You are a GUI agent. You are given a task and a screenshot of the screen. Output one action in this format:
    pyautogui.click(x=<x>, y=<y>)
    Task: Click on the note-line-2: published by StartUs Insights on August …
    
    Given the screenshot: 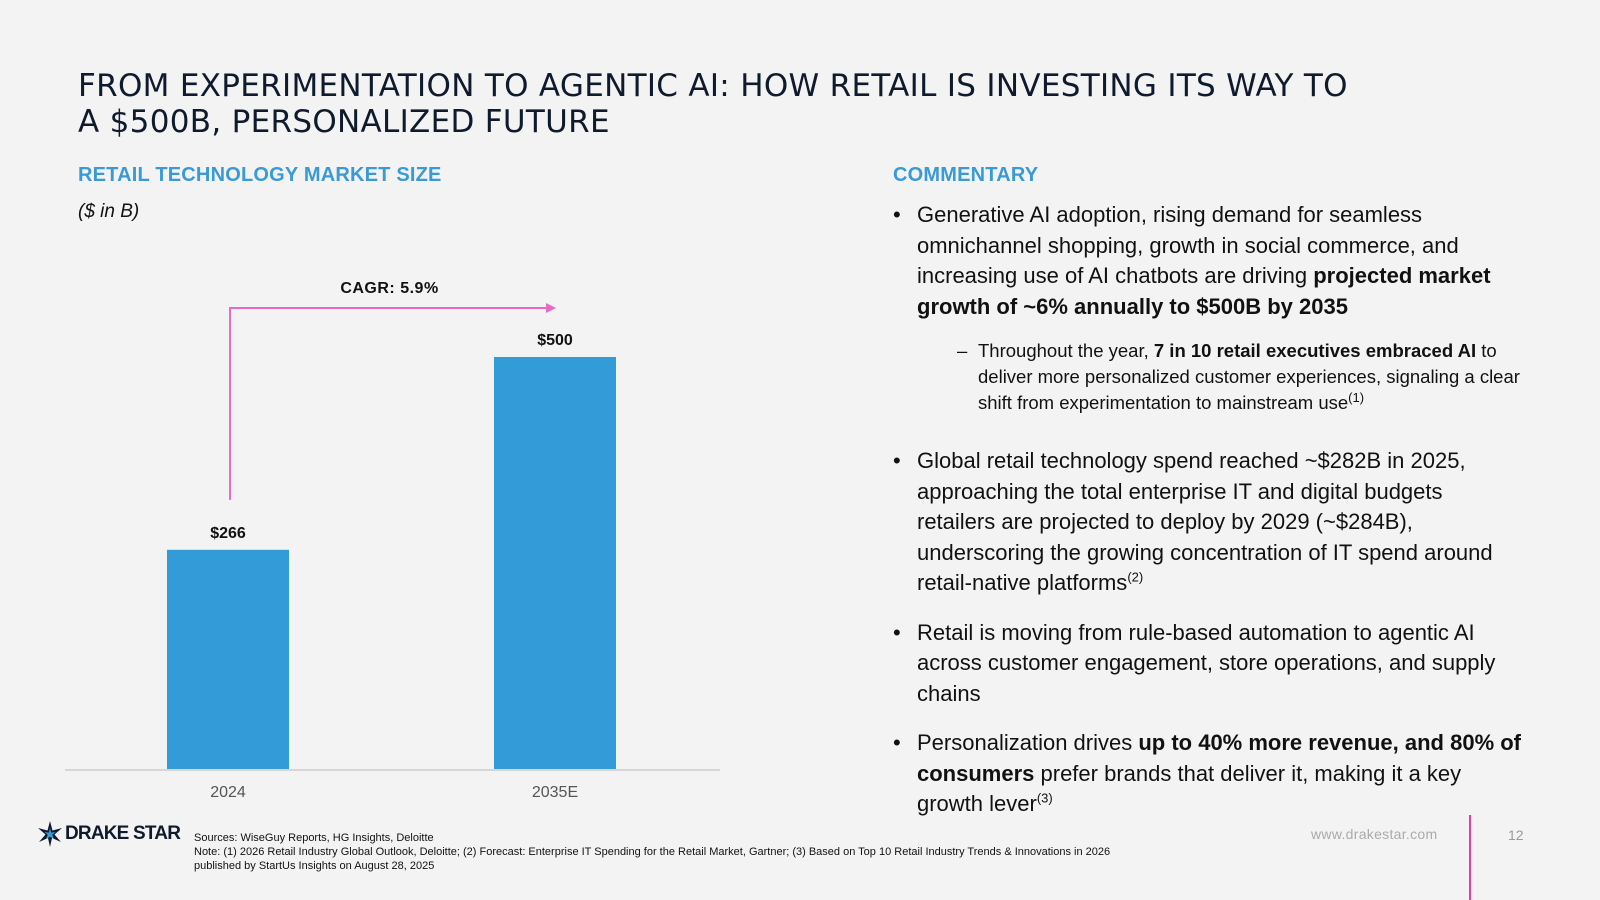 What is the action you would take?
    pyautogui.click(x=314, y=866)
    